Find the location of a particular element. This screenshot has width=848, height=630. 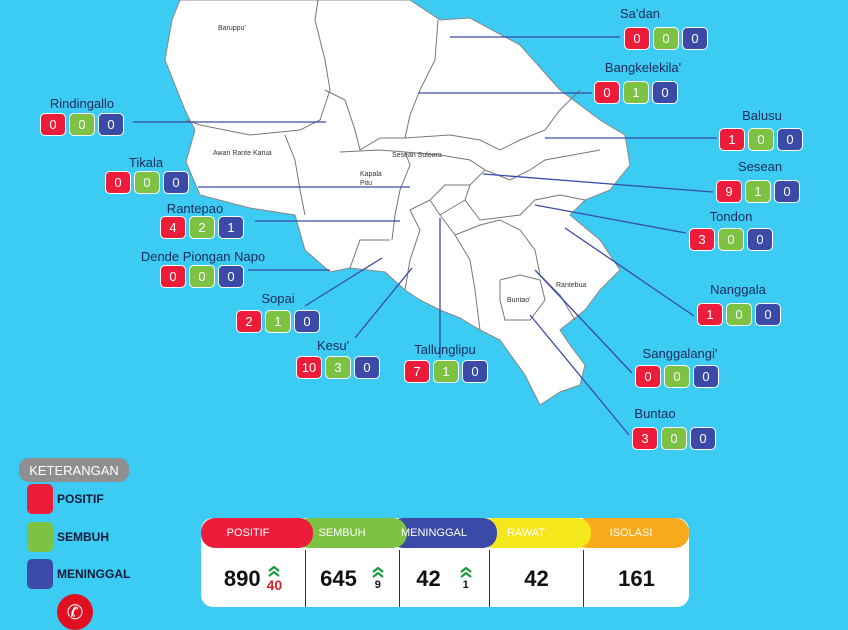

double-up-arrow-icon is located at coordinates (466, 572).